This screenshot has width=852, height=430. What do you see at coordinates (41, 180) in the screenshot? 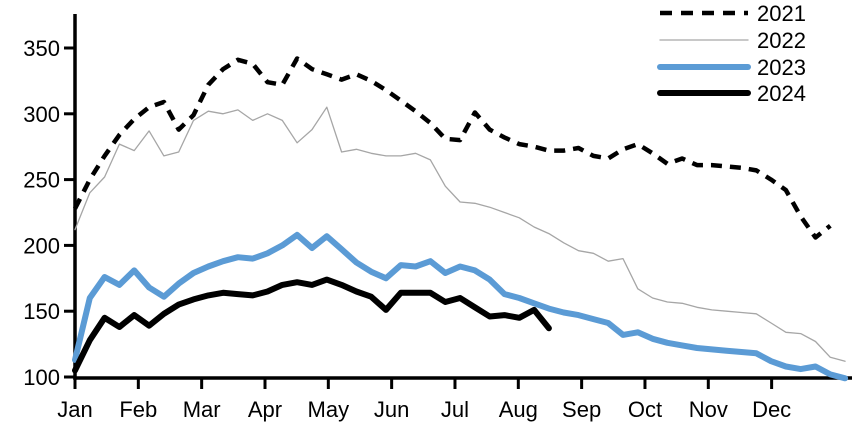
I see `y-axis-tick-label: 250` at bounding box center [41, 180].